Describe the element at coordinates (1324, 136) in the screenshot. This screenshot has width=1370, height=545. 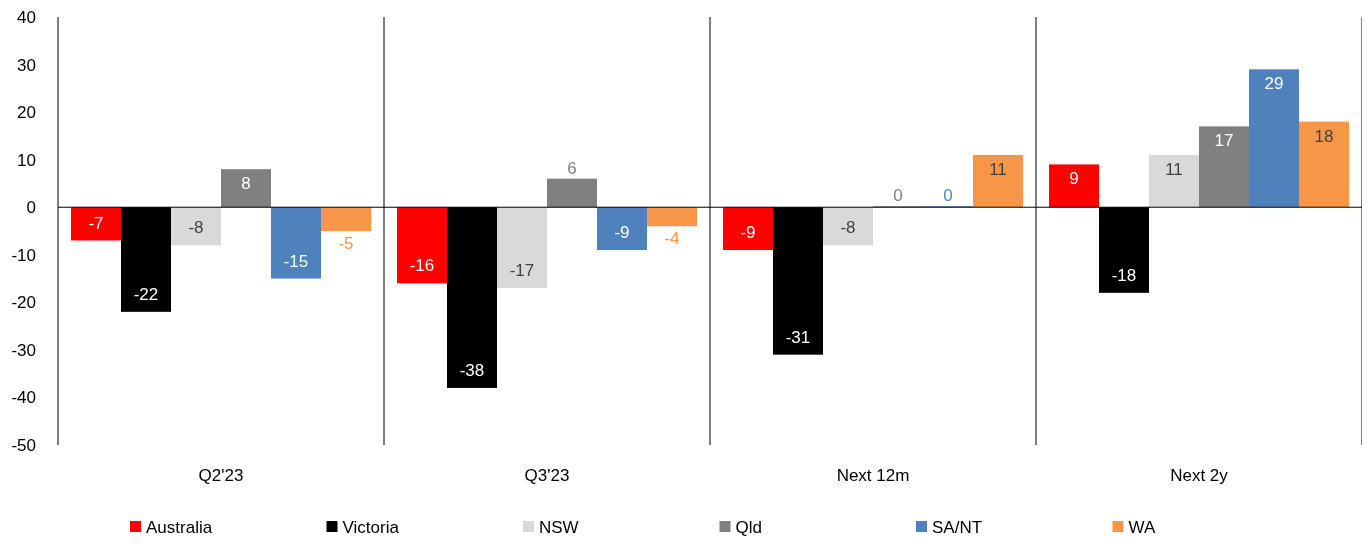
I see `data-label: 18` at that location.